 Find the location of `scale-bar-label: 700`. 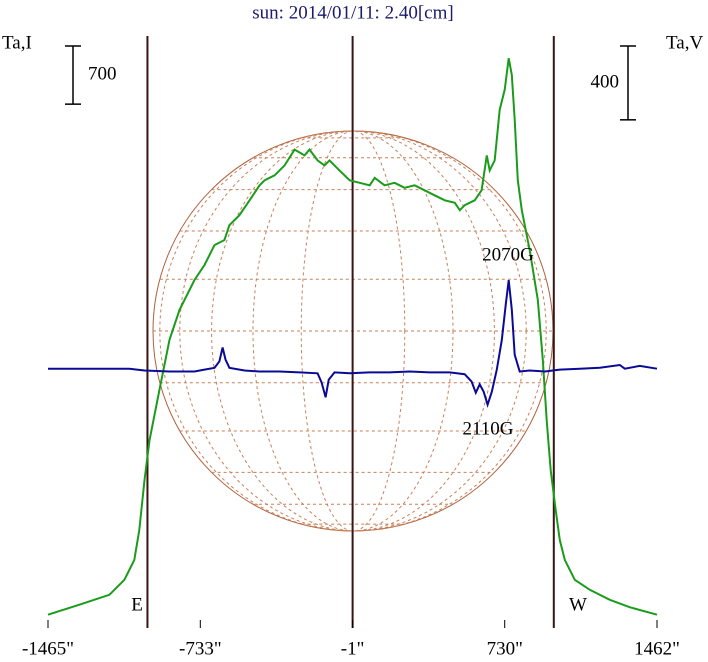

scale-bar-label: 700 is located at coordinates (102, 73).